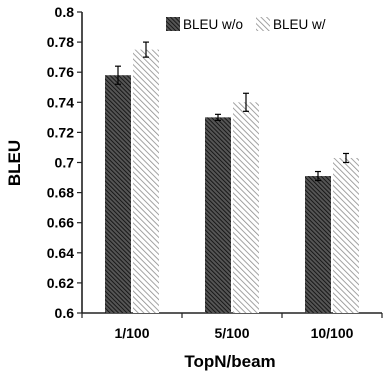 Image resolution: width=386 pixels, height=376 pixels. Describe the element at coordinates (299, 24) in the screenshot. I see `legend-label-bleu-with: BLEU w/` at that location.